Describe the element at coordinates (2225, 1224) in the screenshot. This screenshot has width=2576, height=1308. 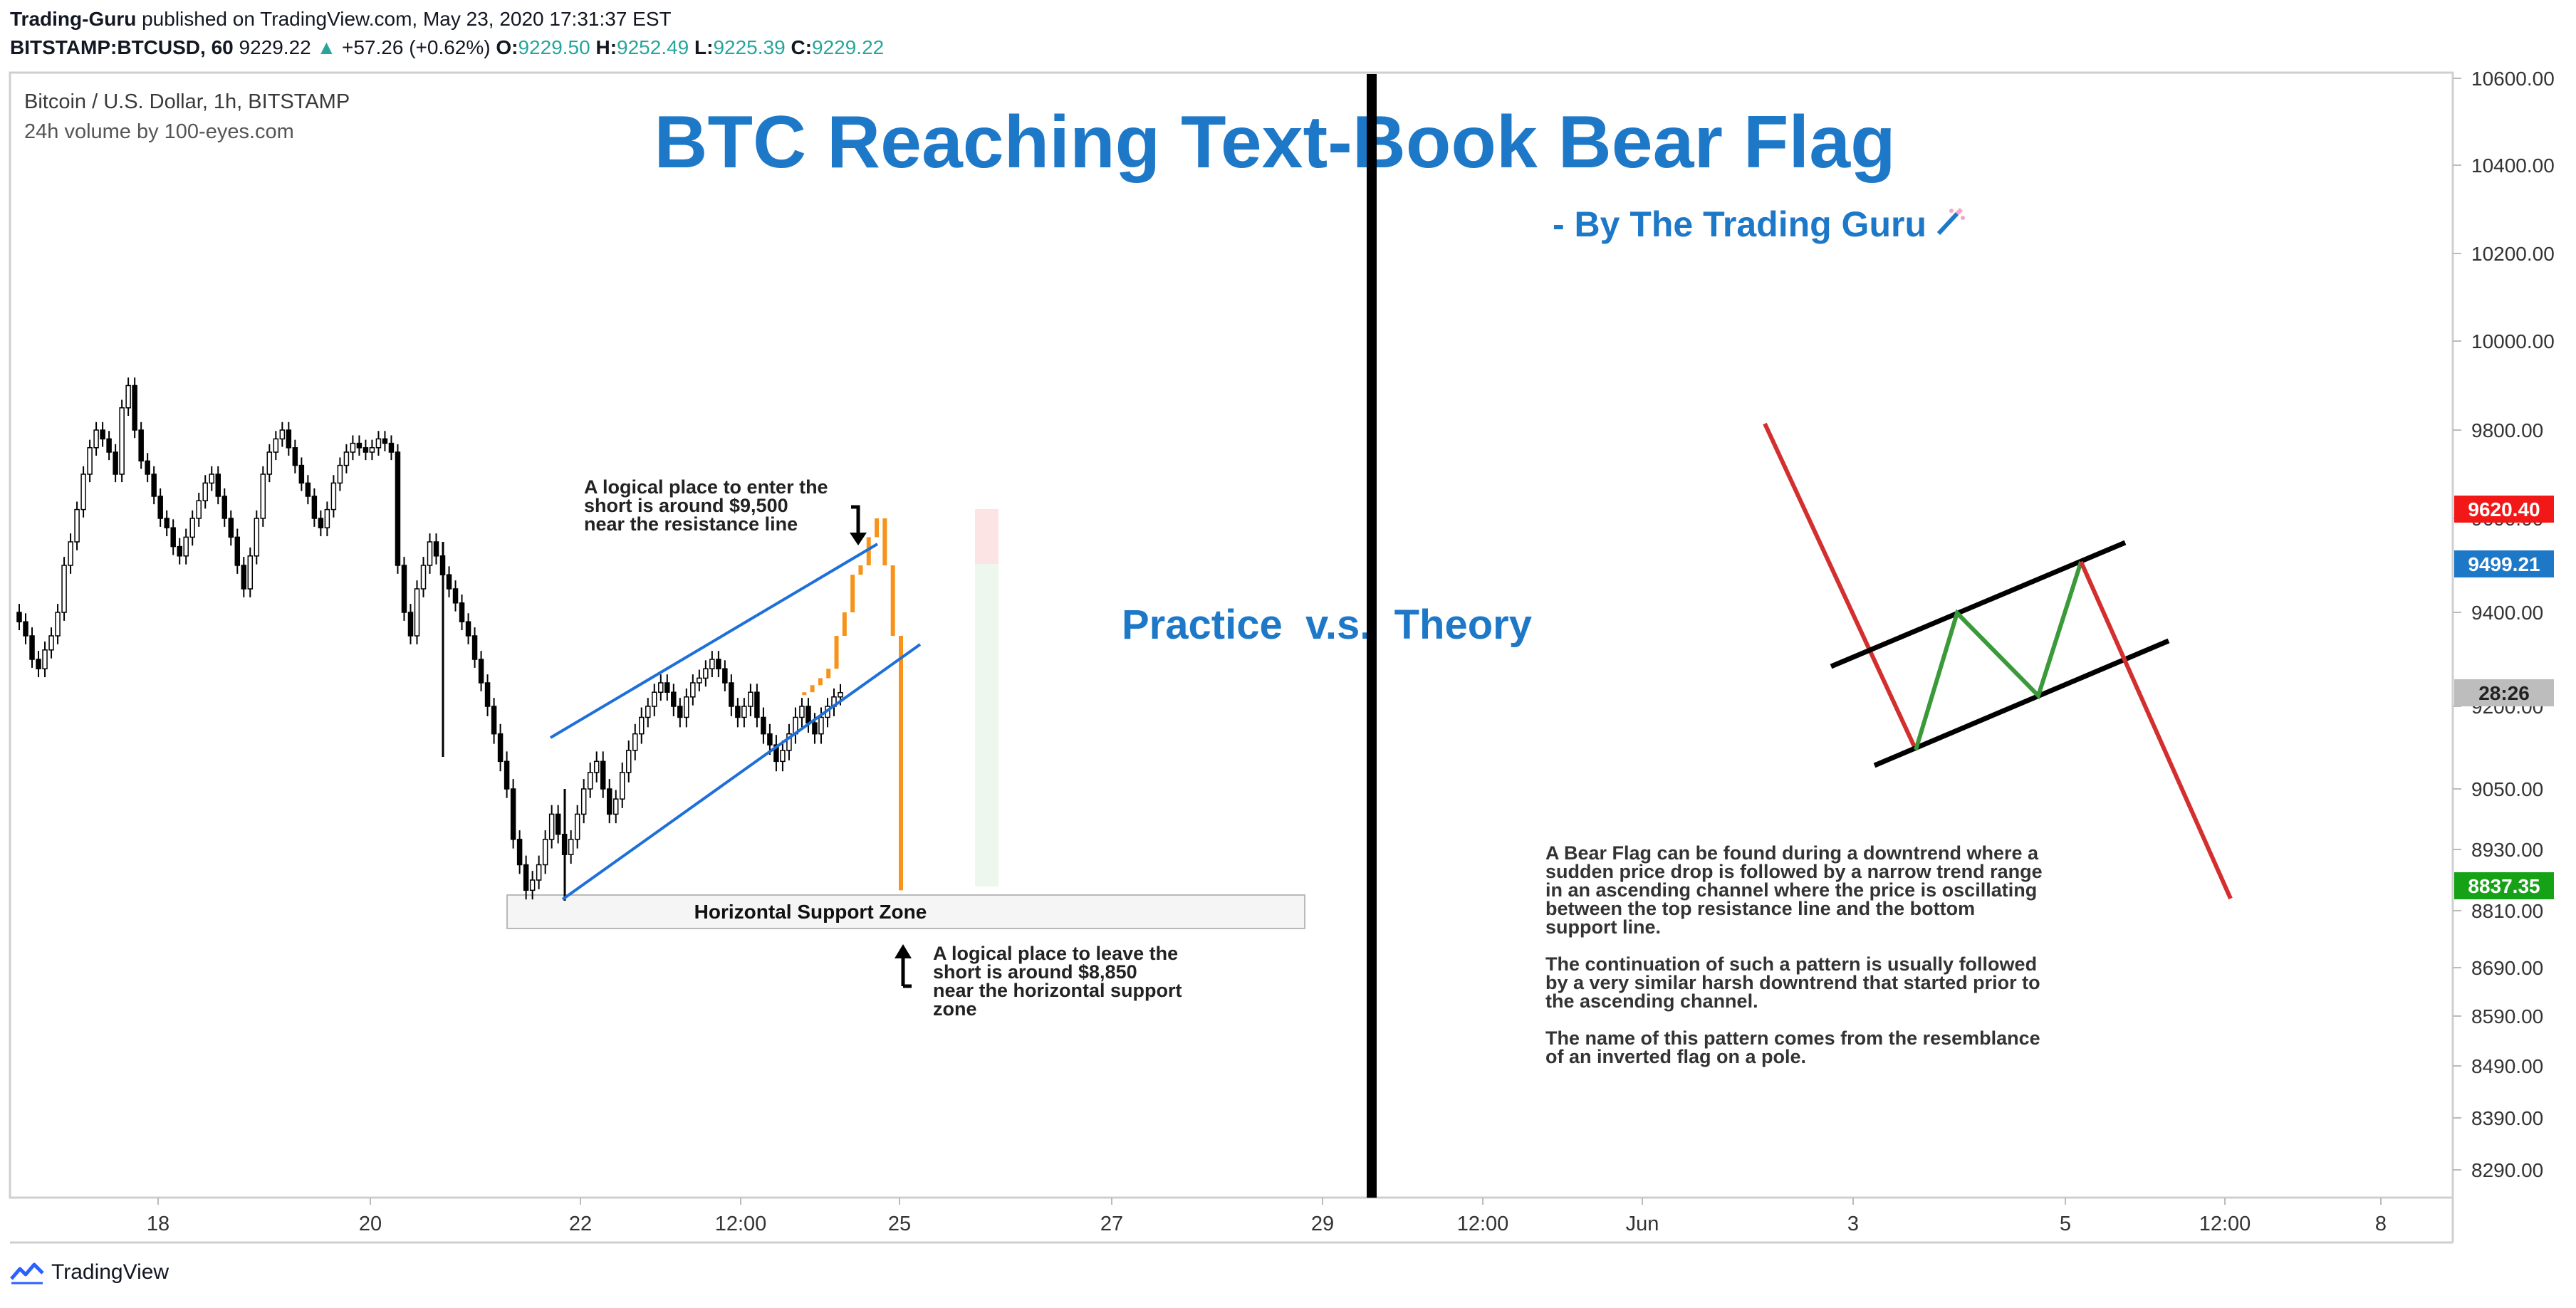
I see `time-tick-label: 12:00` at that location.